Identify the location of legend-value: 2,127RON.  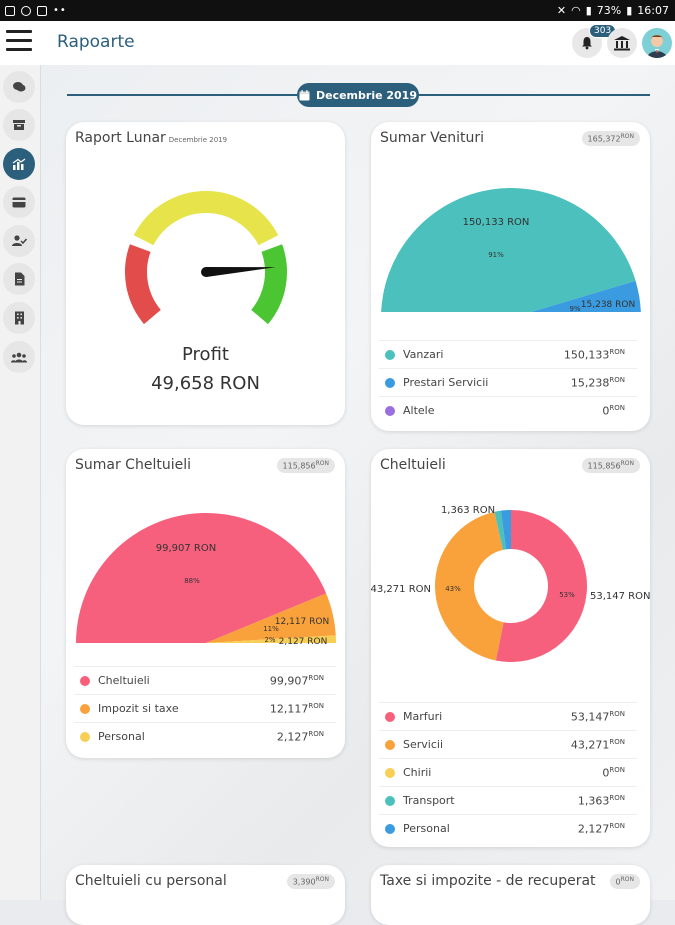
(300, 737).